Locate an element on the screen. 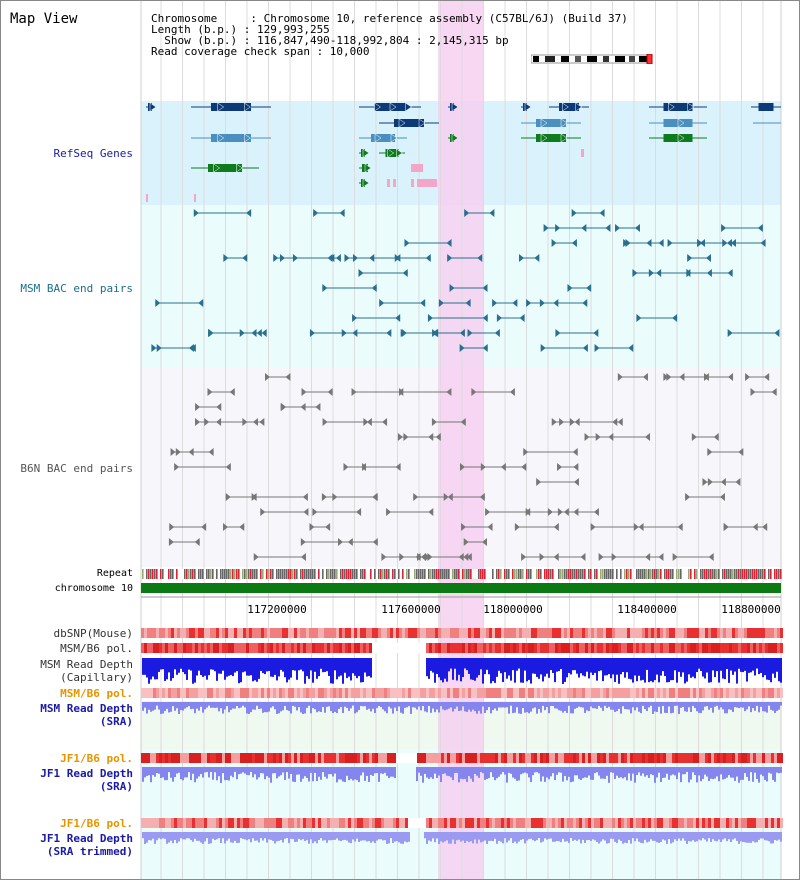 This screenshot has width=800, height=880. jf1-b6-pol-label: JF1/B6 pol. is located at coordinates (96, 758).